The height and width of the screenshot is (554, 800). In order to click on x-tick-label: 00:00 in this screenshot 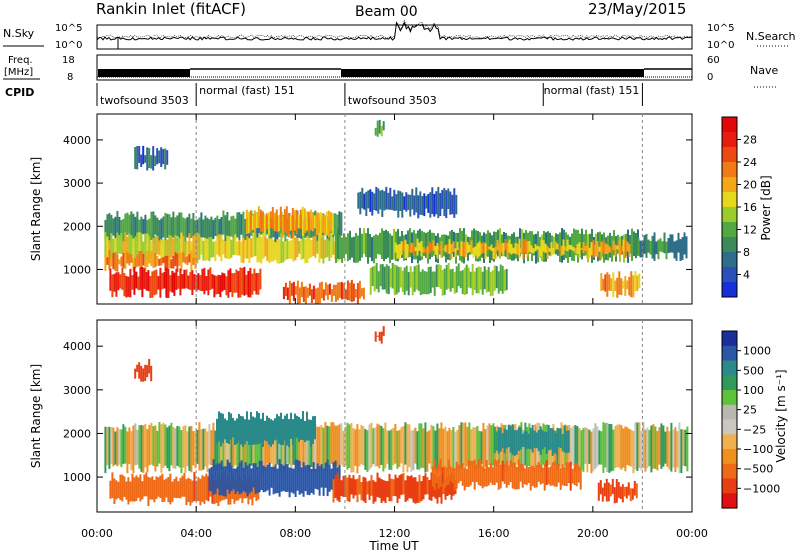, I will do `click(692, 533)`.